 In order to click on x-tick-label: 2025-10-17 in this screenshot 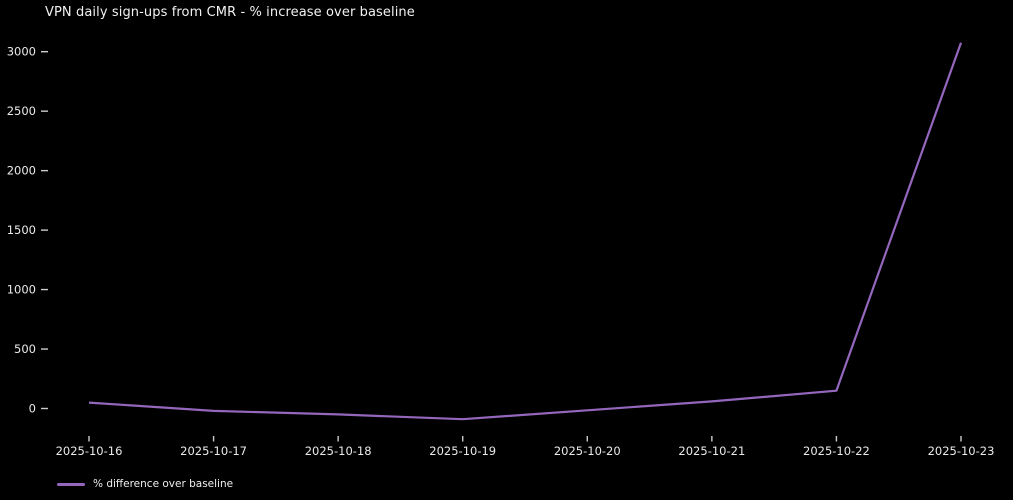, I will do `click(213, 451)`.